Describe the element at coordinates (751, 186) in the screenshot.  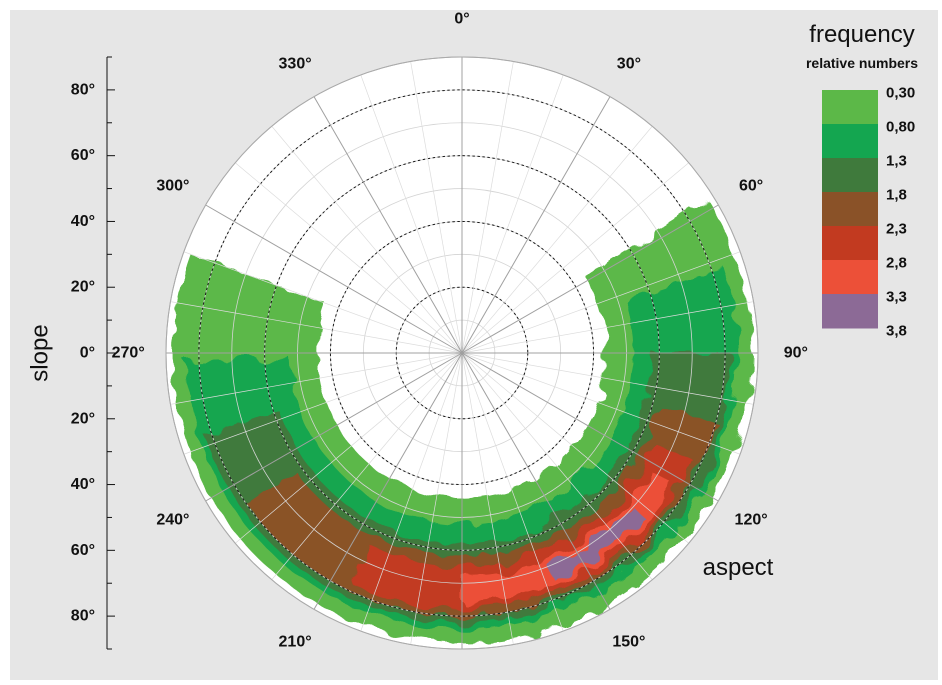
I see `aspect-tick-label: 60°` at that location.